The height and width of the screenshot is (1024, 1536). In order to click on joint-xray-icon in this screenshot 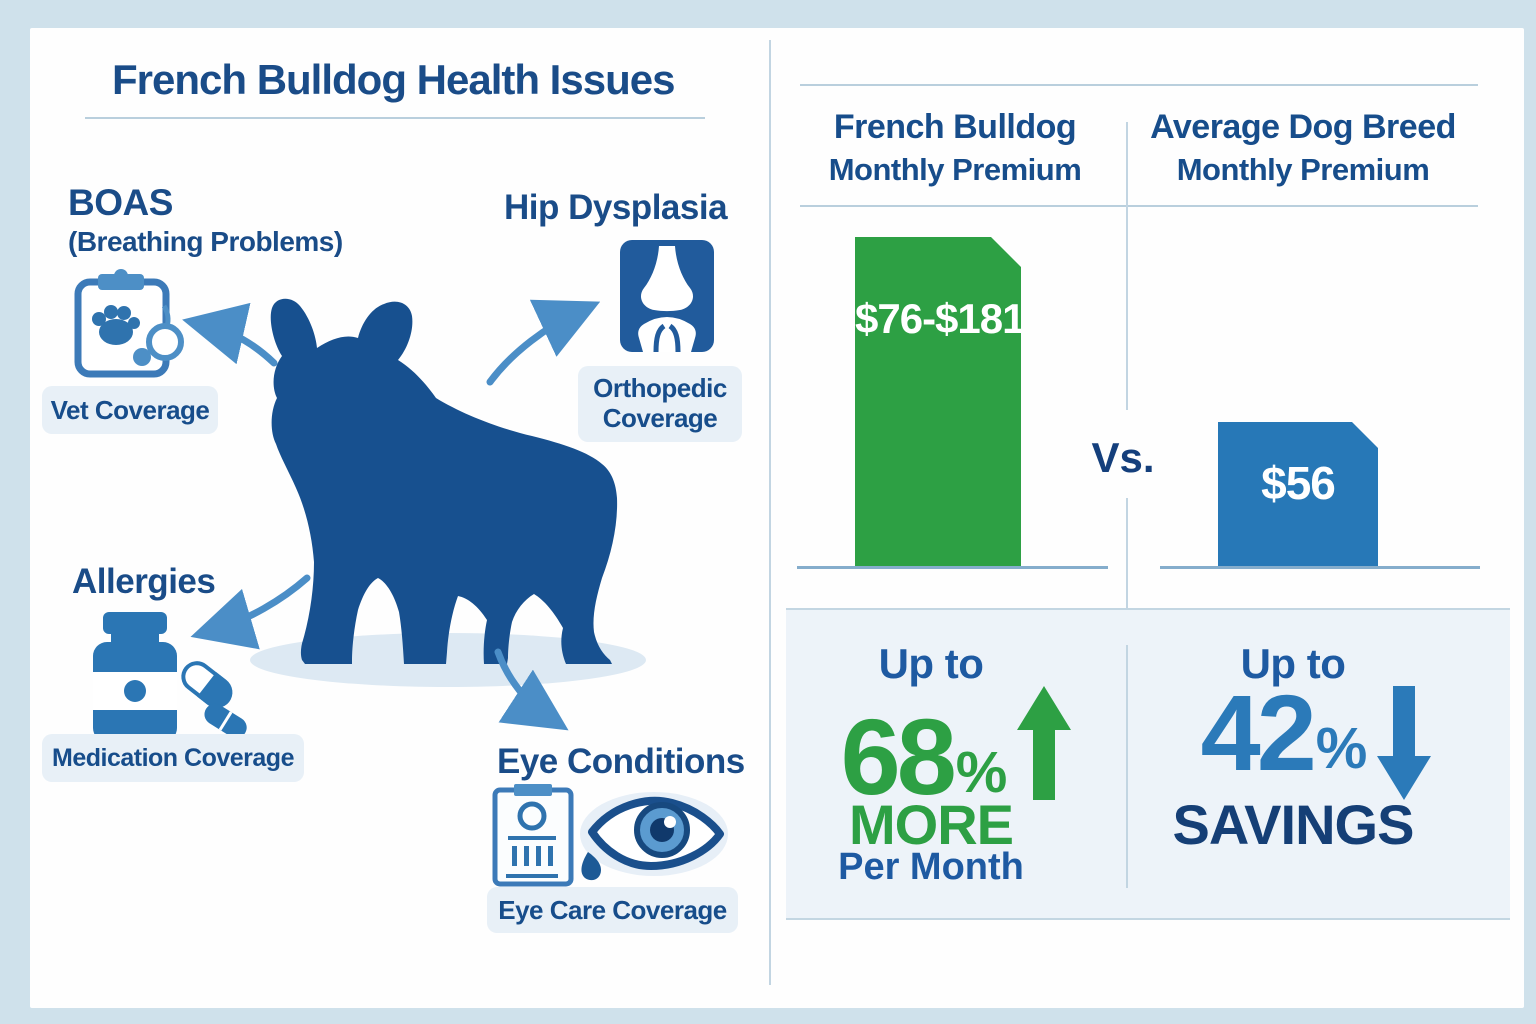, I will do `click(667, 296)`.